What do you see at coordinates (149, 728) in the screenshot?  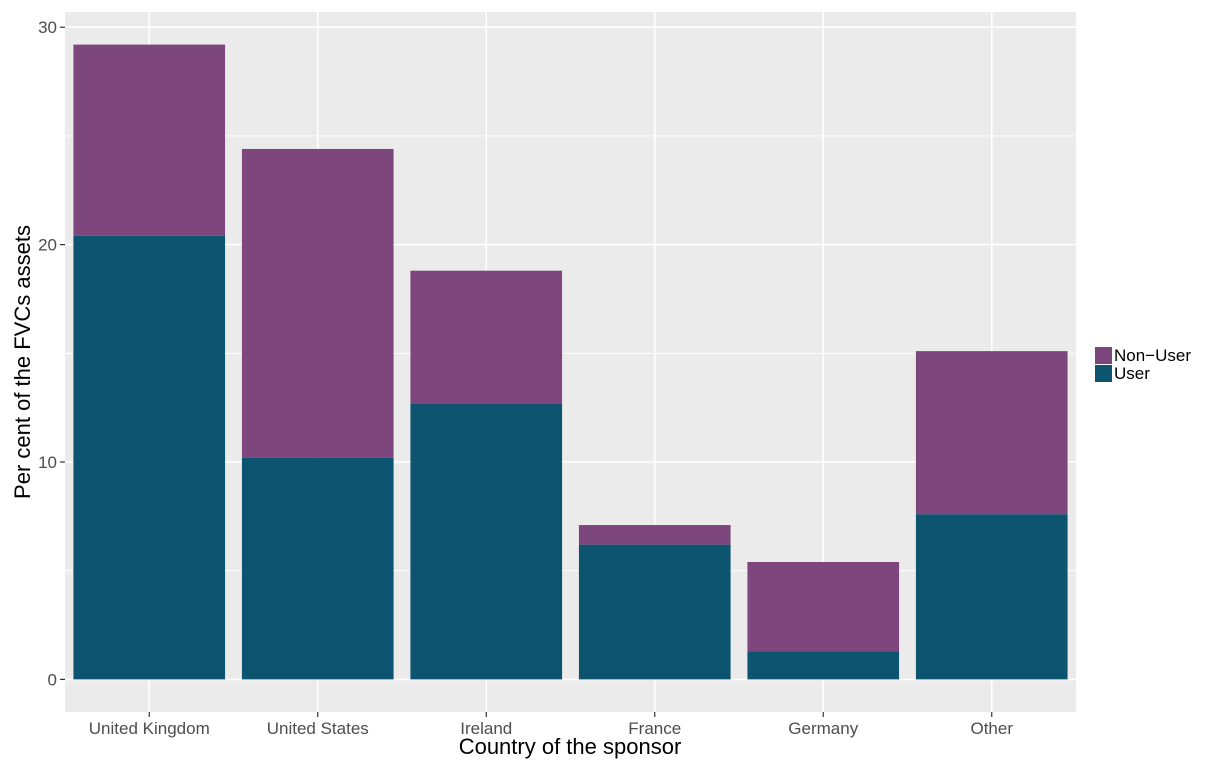 I see `x-tick-label: United Kingdom` at bounding box center [149, 728].